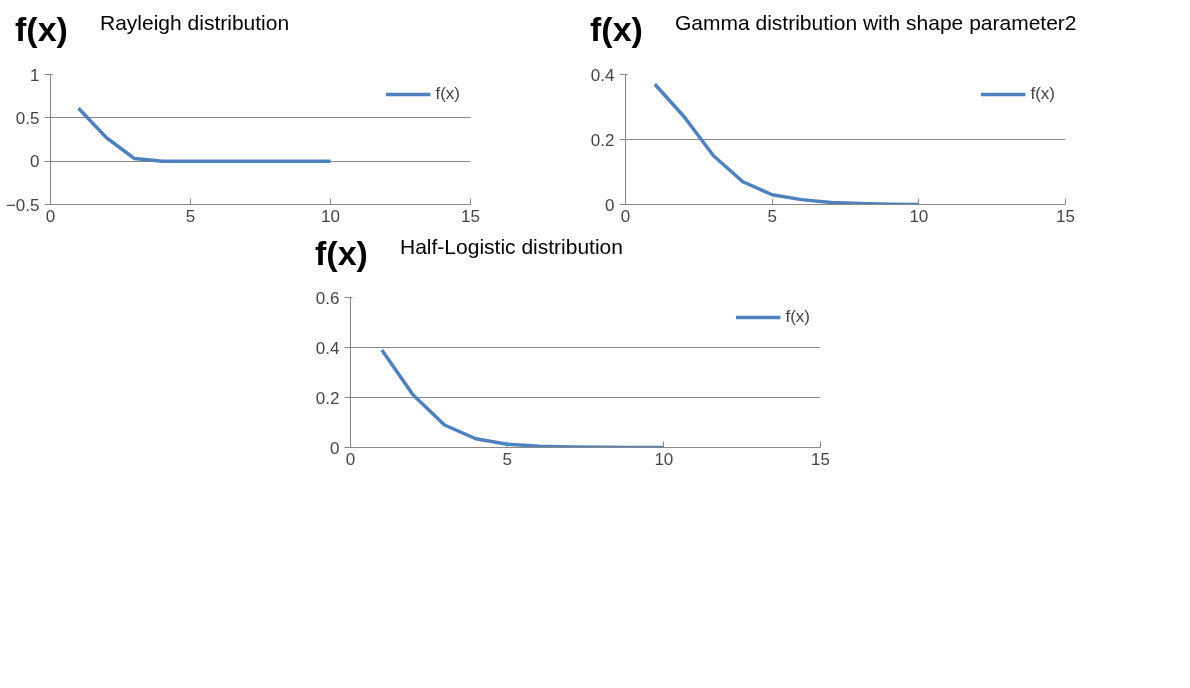 The image size is (1190, 688). Describe the element at coordinates (22, 205) in the screenshot. I see `y-tick-label: −0.5` at that location.